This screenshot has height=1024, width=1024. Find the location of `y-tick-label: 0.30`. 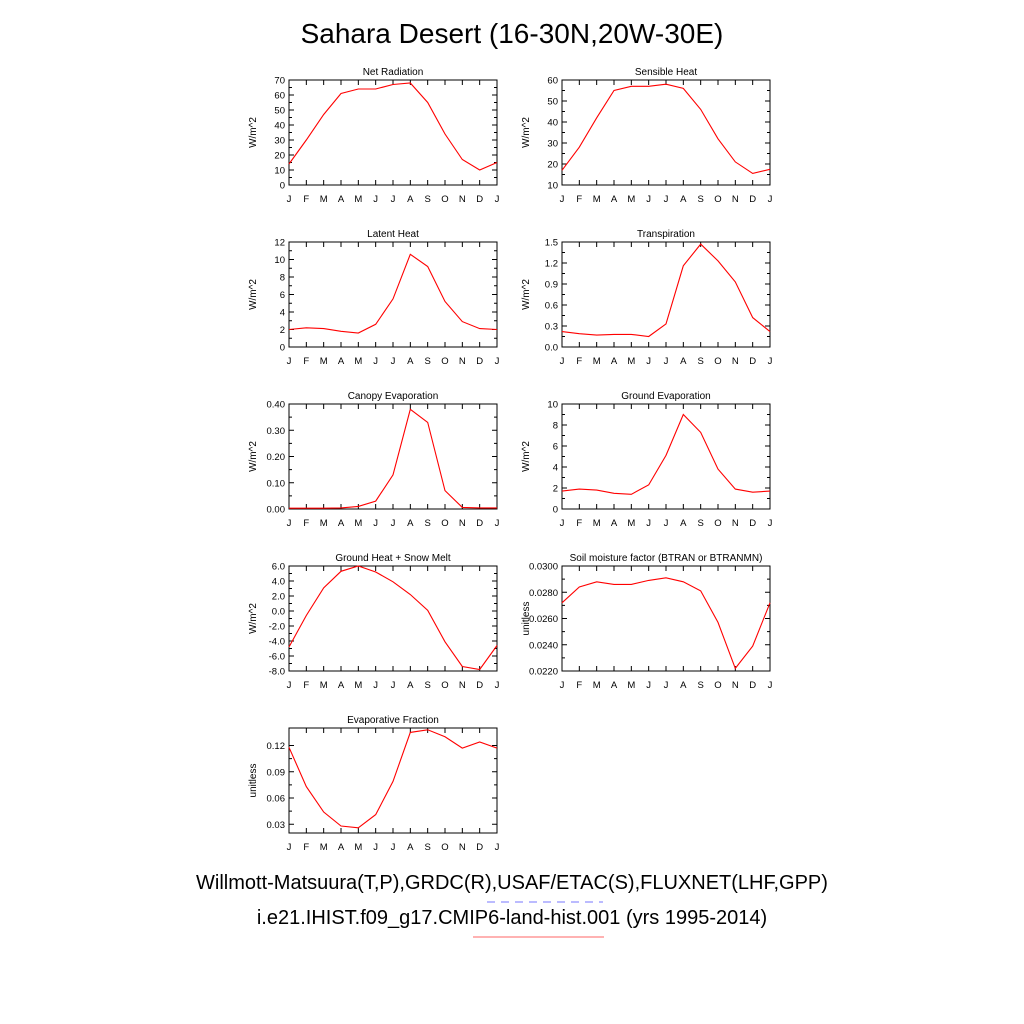

y-tick-label: 0.30 is located at coordinates (276, 431).